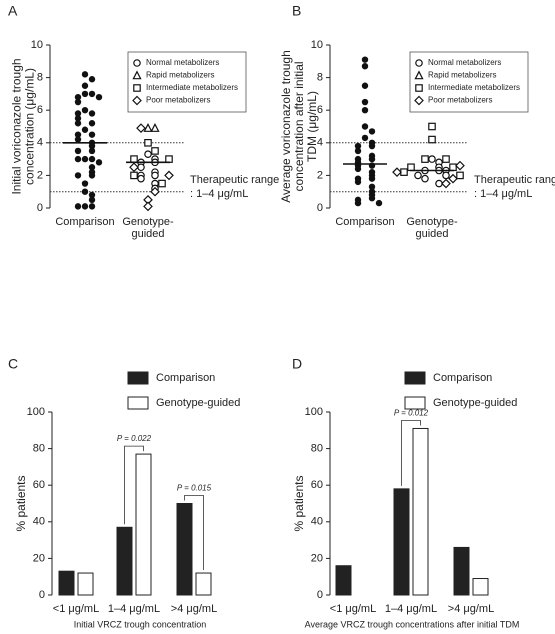 The width and height of the screenshot is (555, 634). I want to click on y-axis-label-line: concentration (μg/mL), so click(30, 126).